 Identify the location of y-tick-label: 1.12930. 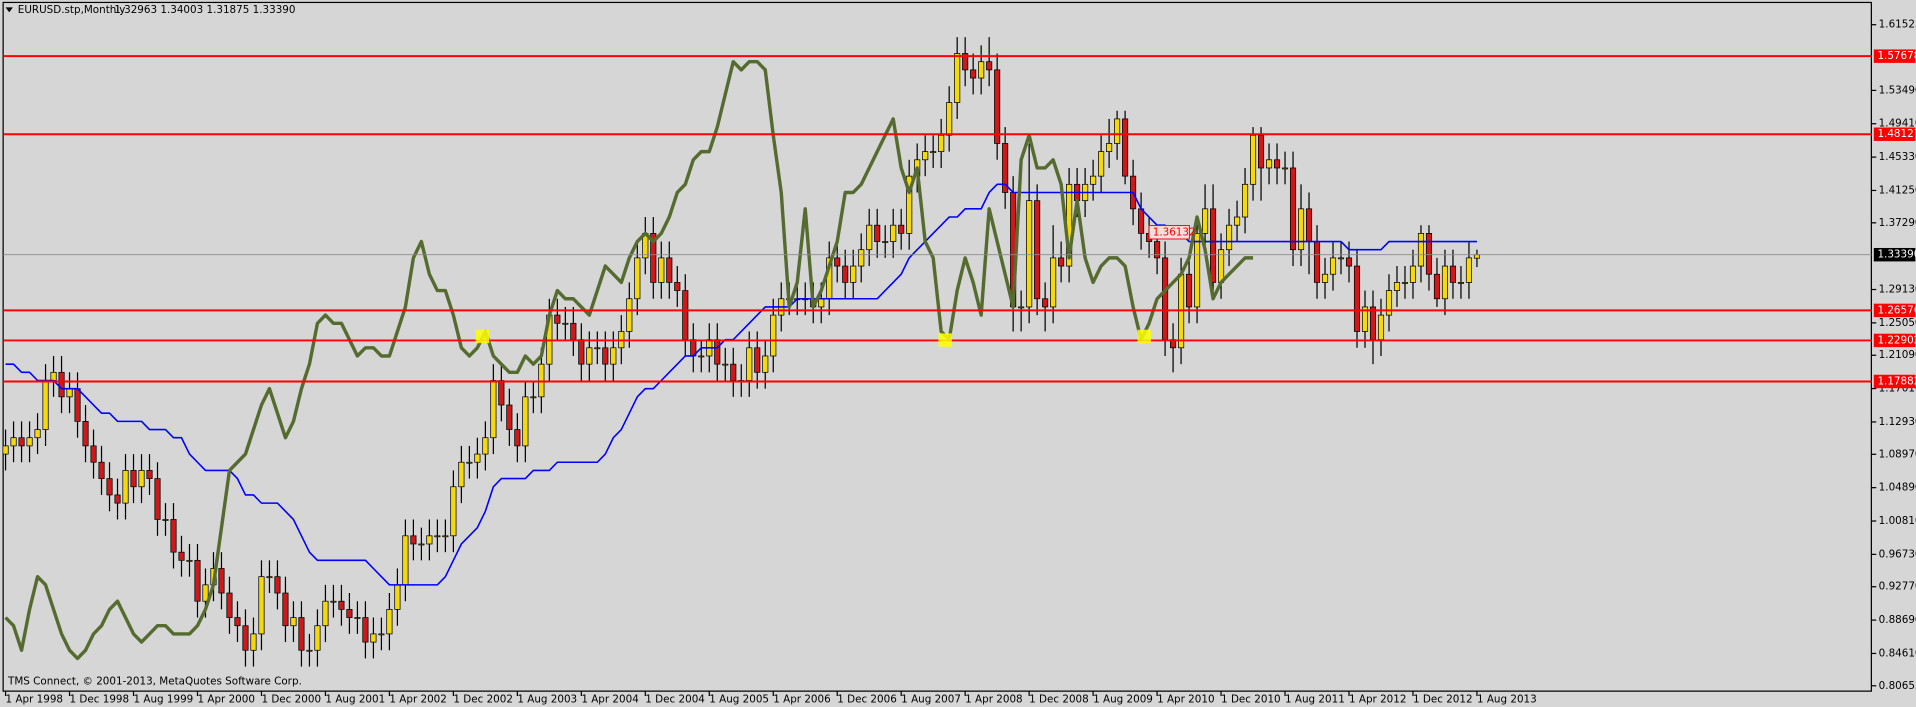
(1897, 422).